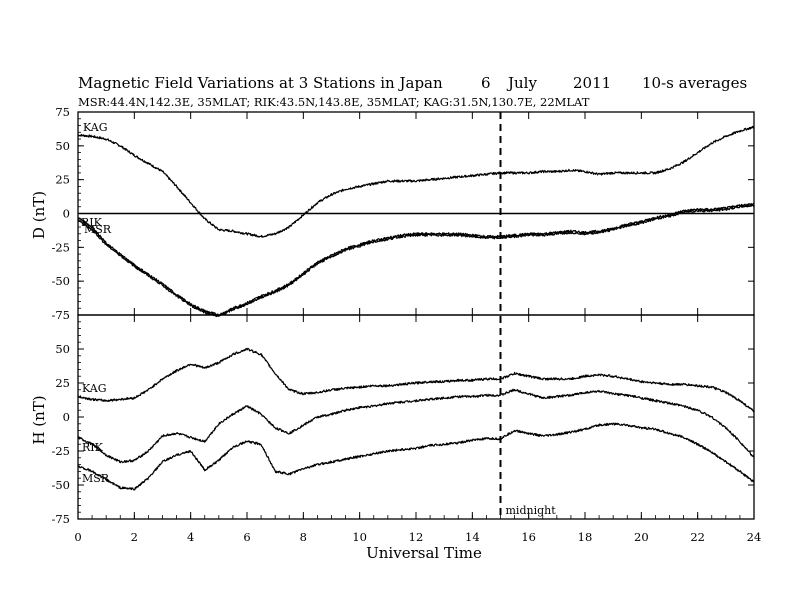  Describe the element at coordinates (246, 537) in the screenshot. I see `x-tick-label: 6` at that location.